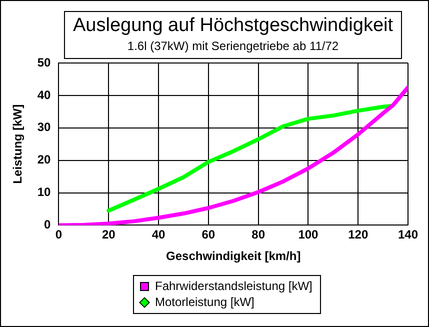 The height and width of the screenshot is (327, 429). What do you see at coordinates (233, 286) in the screenshot?
I see `legend-label: Fahrwiderstandsleistung [kW]` at bounding box center [233, 286].